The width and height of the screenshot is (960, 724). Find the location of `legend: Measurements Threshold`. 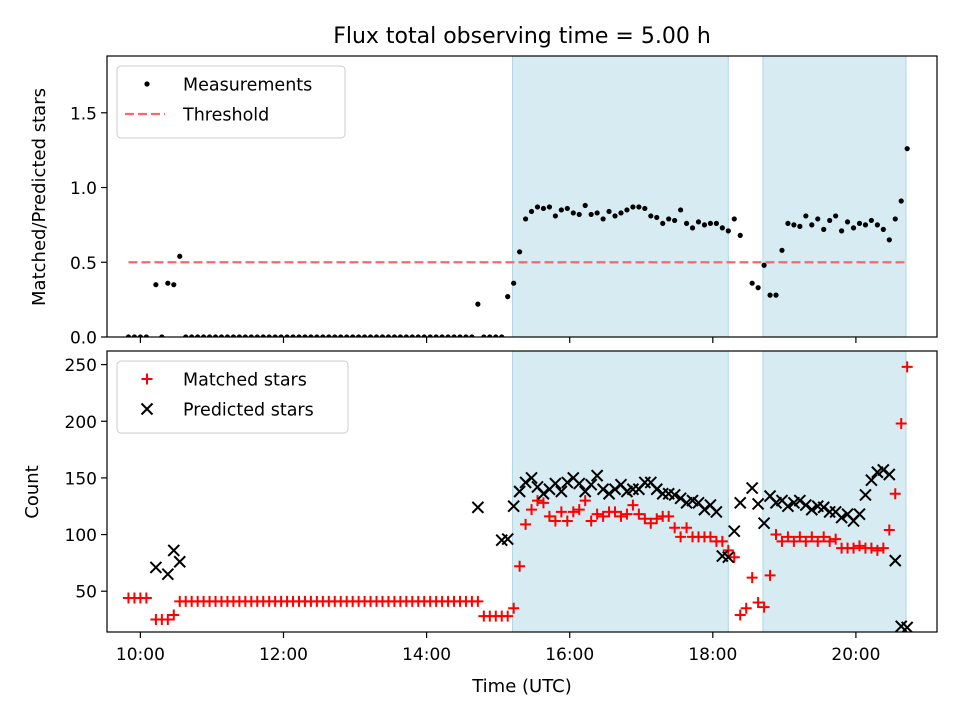

legend: Measurements Threshold is located at coordinates (231, 102).